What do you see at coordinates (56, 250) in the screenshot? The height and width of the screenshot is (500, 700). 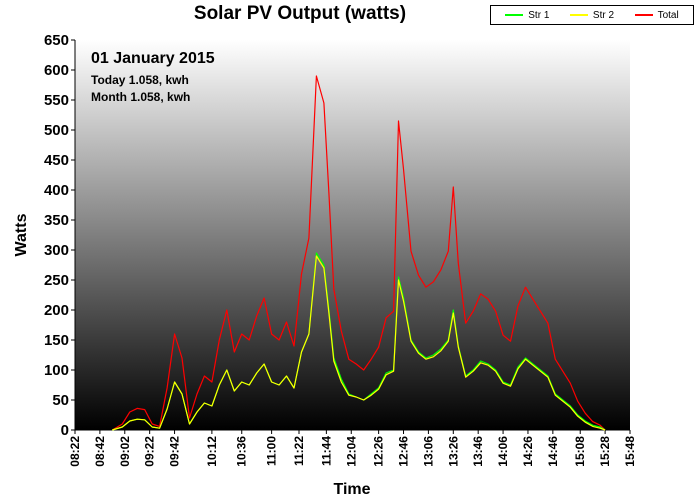 I see `y-tick-label: 300` at bounding box center [56, 250].